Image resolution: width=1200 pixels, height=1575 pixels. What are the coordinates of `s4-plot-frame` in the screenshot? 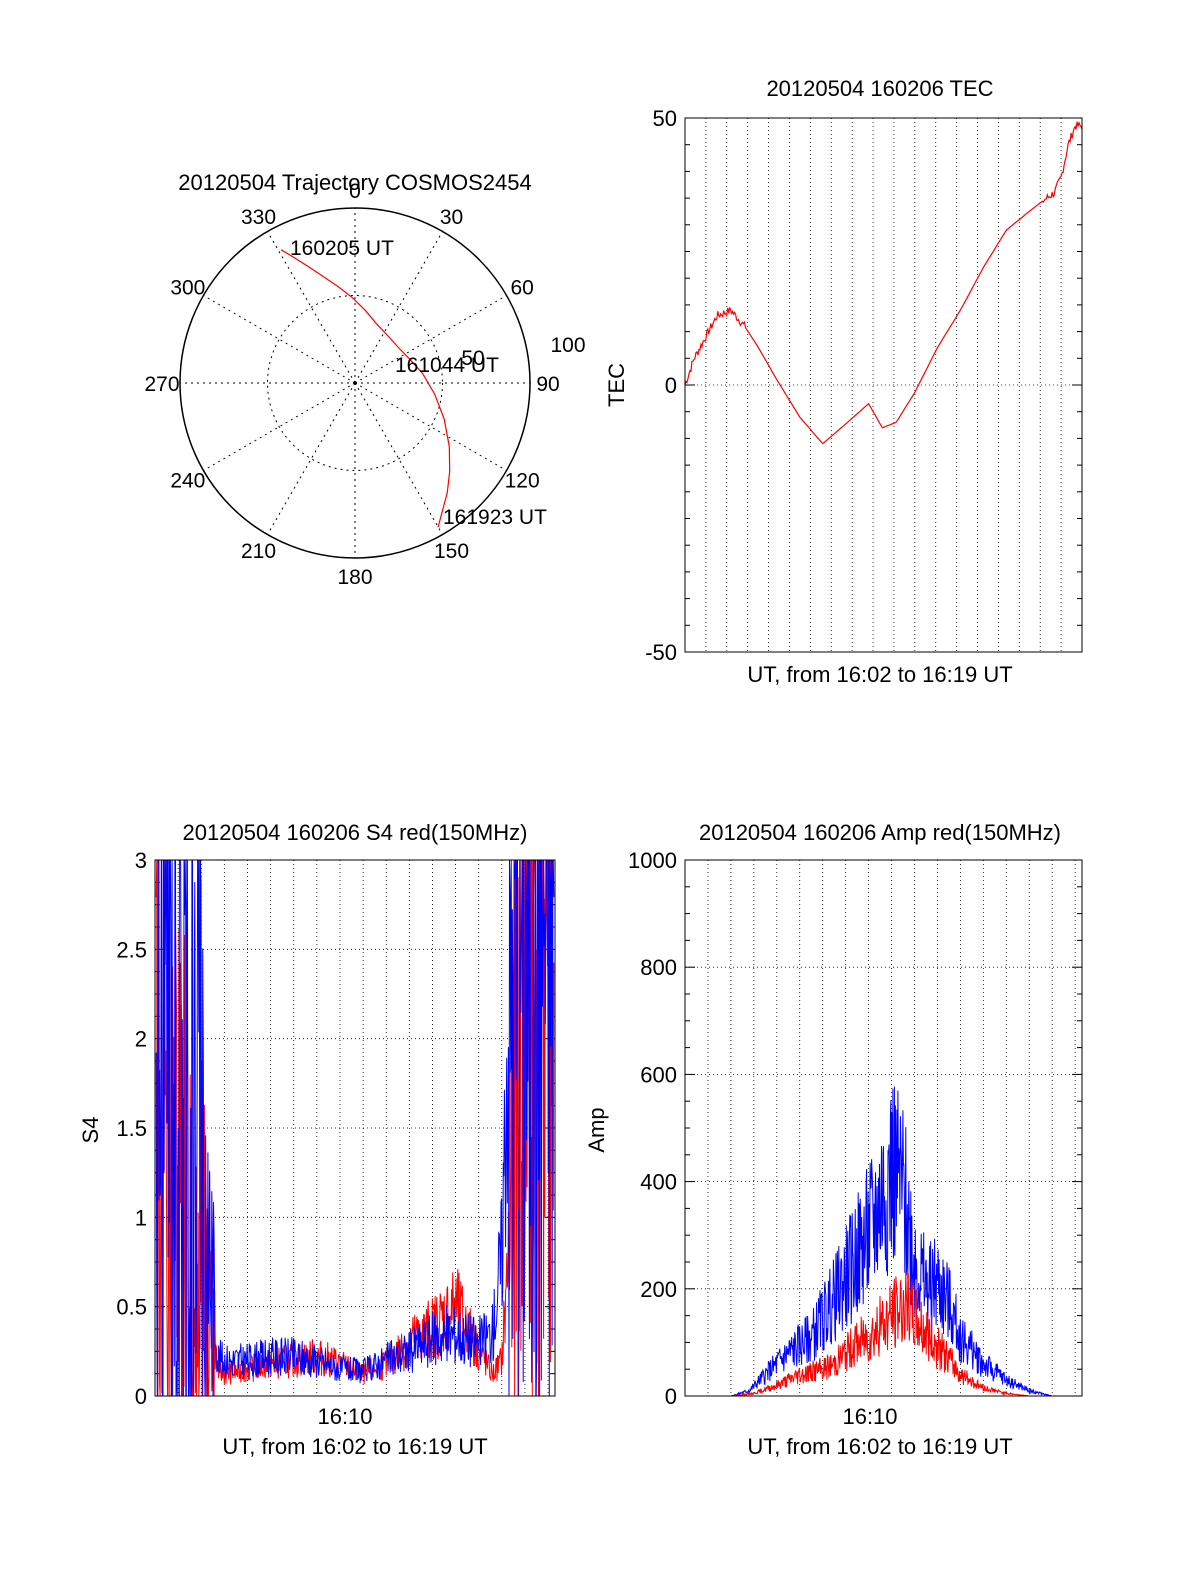 It's located at (355, 1128).